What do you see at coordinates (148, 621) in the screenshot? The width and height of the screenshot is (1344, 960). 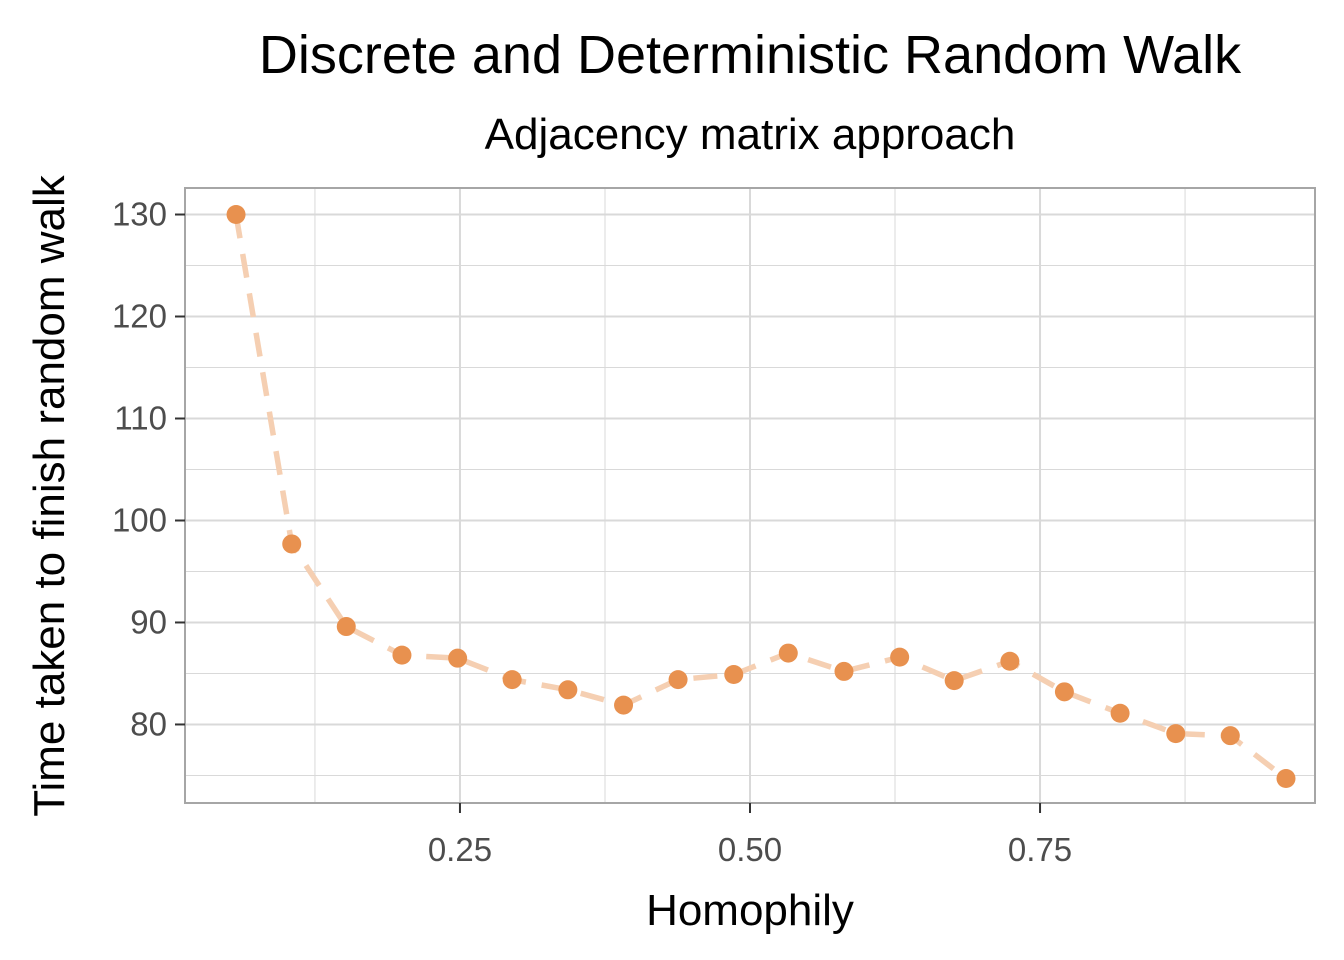 I see `y-tick-label: 90` at bounding box center [148, 621].